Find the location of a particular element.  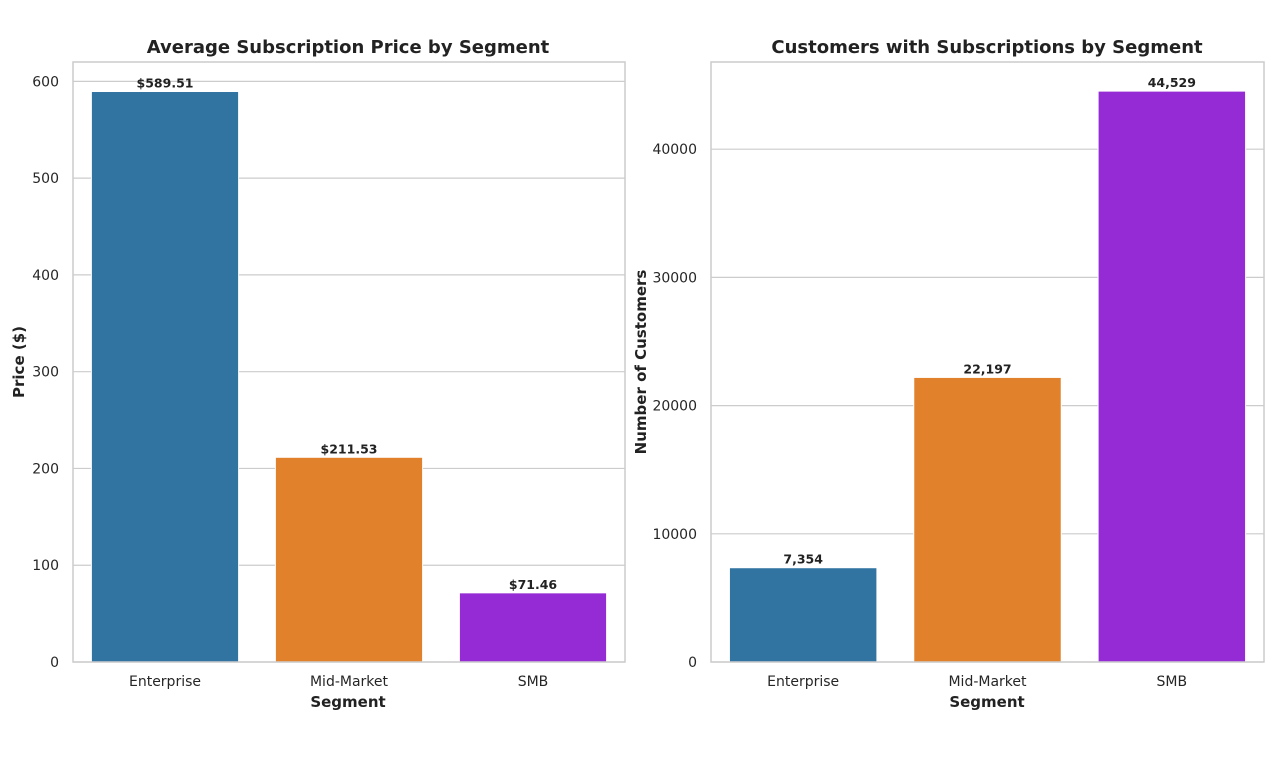

customers-chart-y-tick-label: 40000 is located at coordinates (674, 150).